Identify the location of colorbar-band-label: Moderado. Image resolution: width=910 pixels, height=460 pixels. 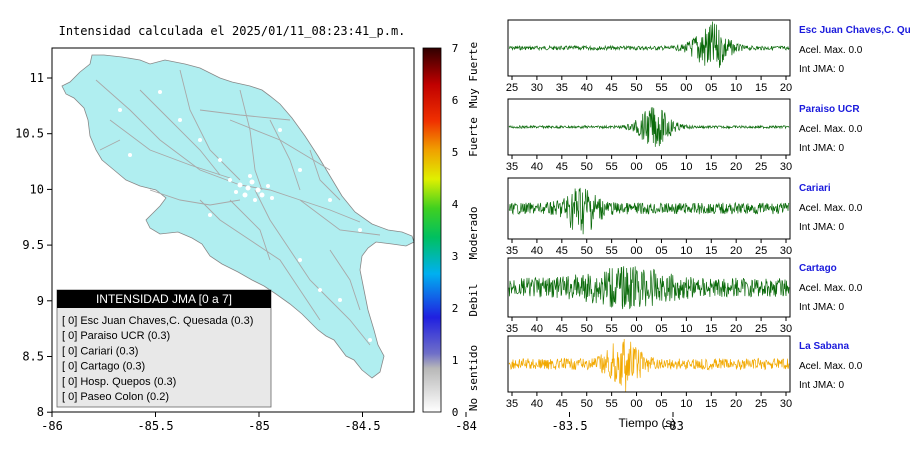
(473, 233).